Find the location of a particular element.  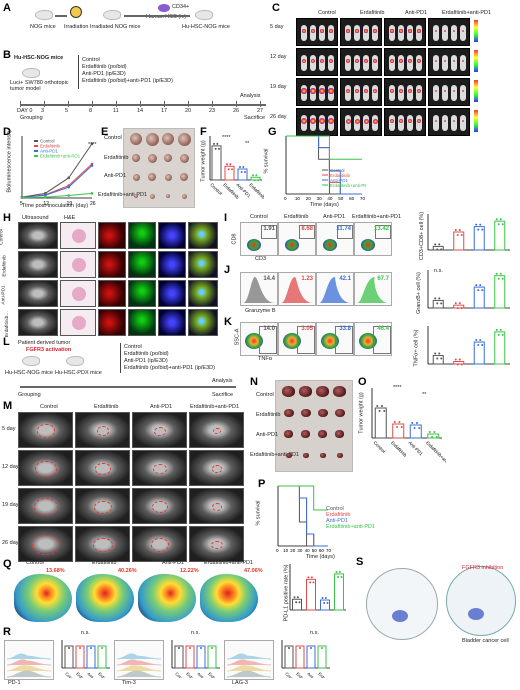

overlay-svg is located at coordinates (139, 665).